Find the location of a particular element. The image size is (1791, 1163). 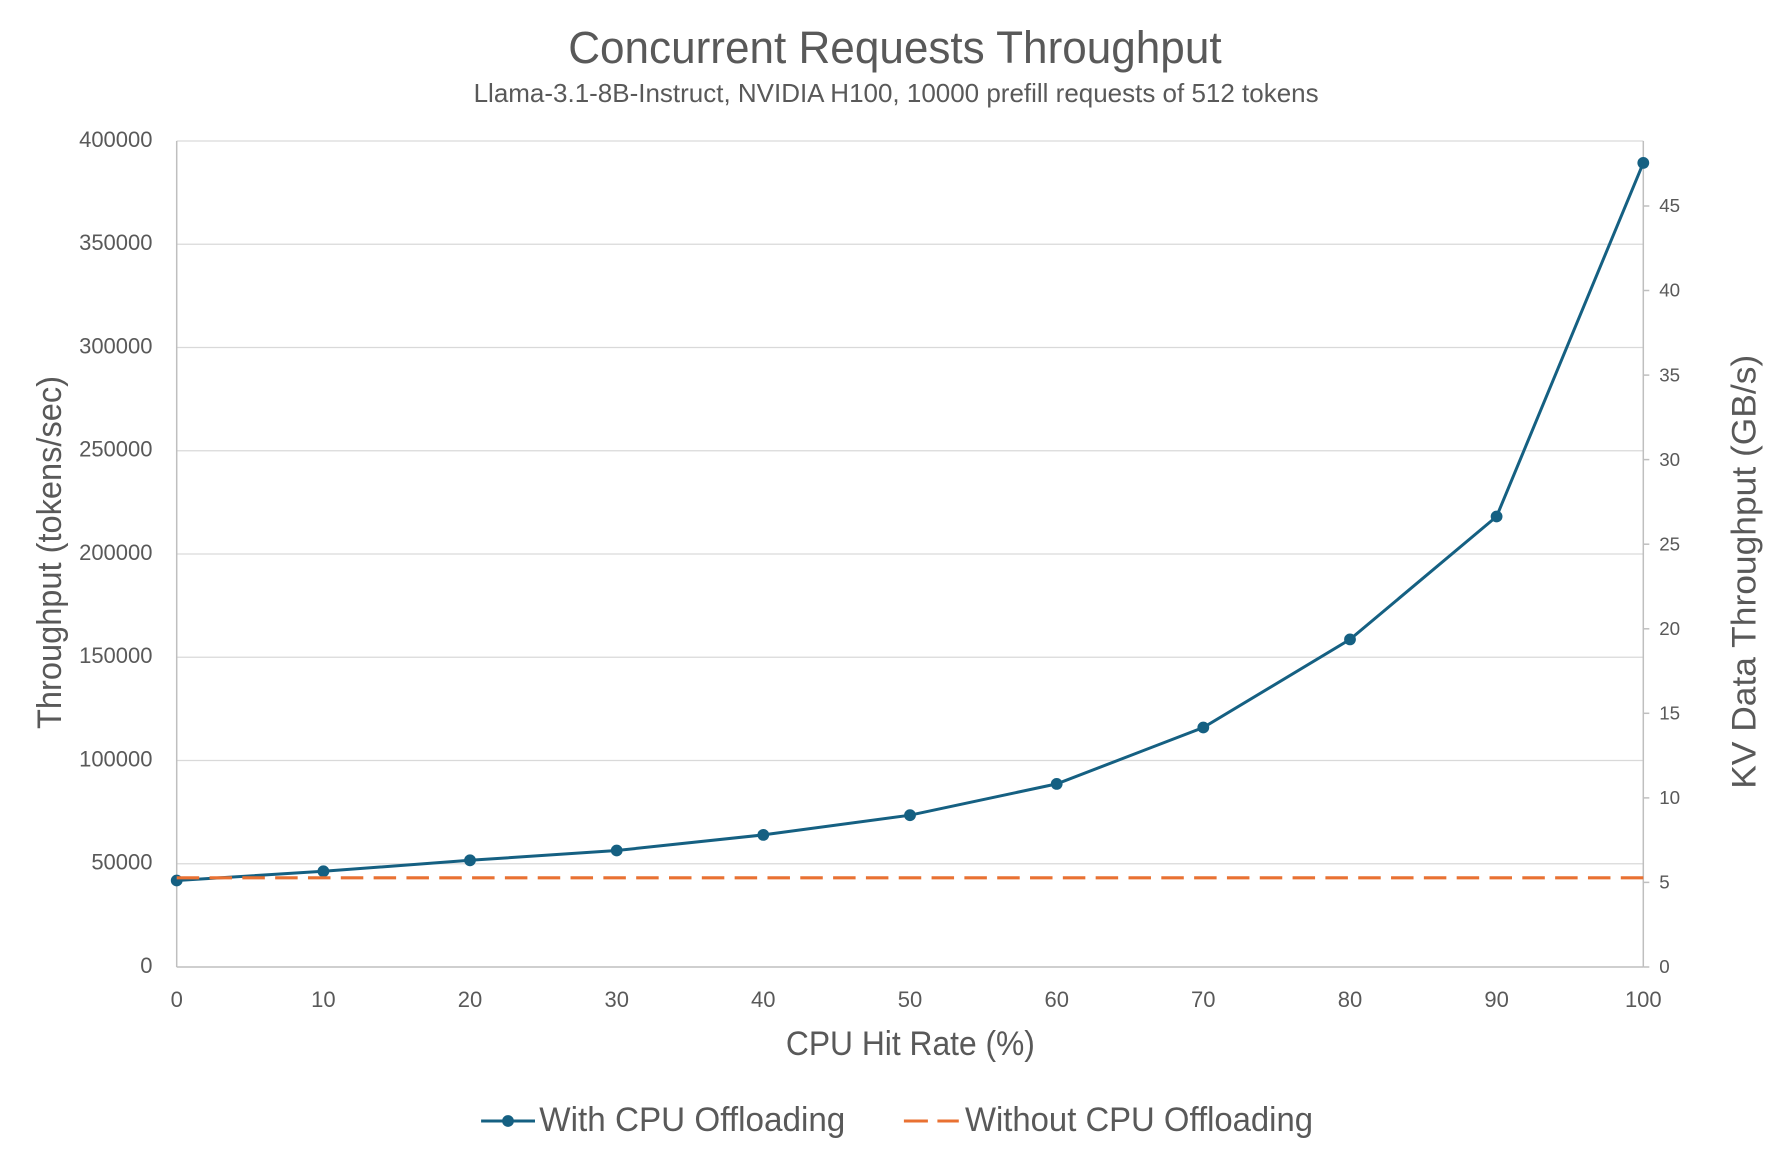

svg-text: 60 is located at coordinates (1056, 999).